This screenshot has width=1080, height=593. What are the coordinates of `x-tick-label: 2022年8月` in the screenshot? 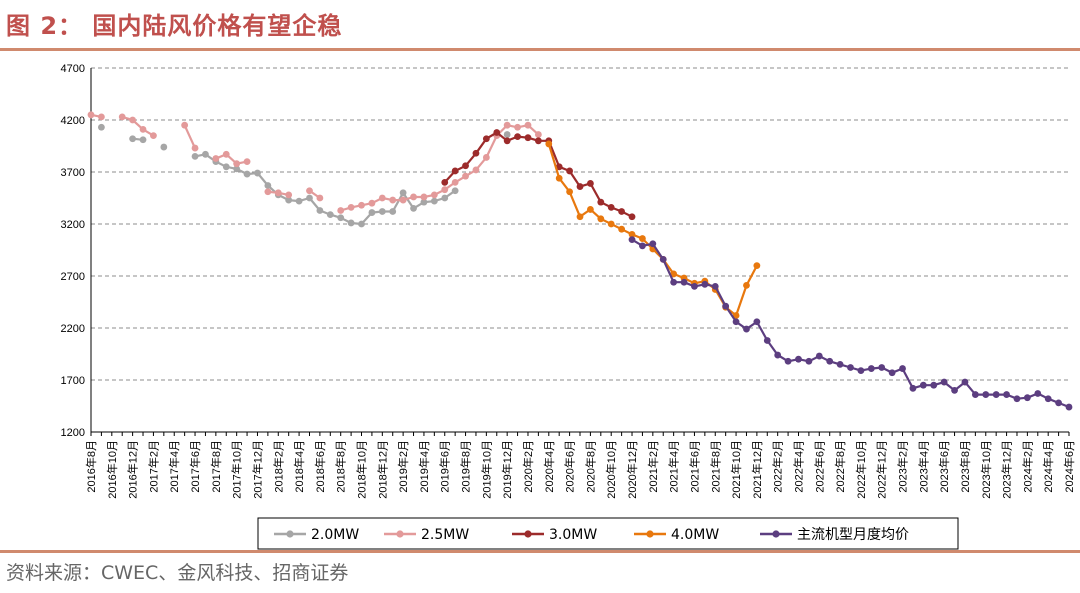 It's located at (840, 466).